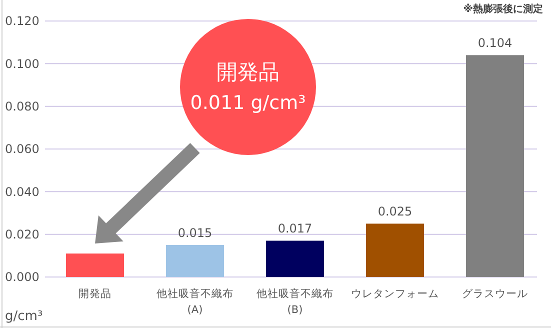  Describe the element at coordinates (22, 63) in the screenshot. I see `y-tick-label: 0.100` at that location.